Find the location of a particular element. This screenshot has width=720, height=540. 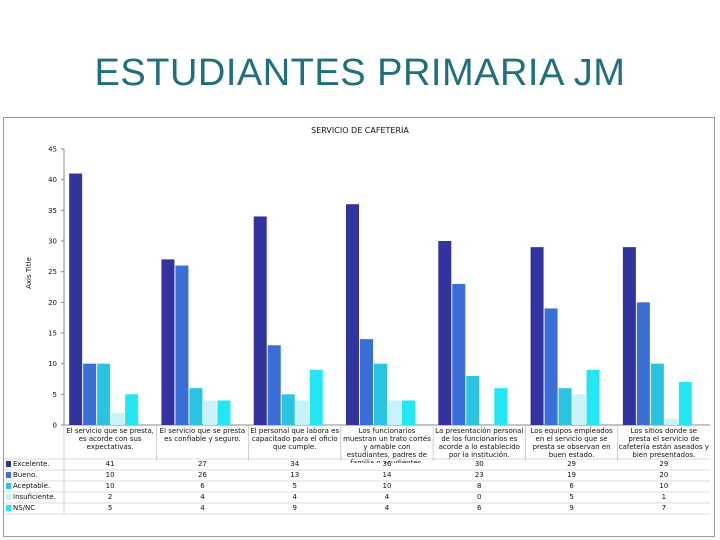

y-tick-label: 25 is located at coordinates (52, 272).